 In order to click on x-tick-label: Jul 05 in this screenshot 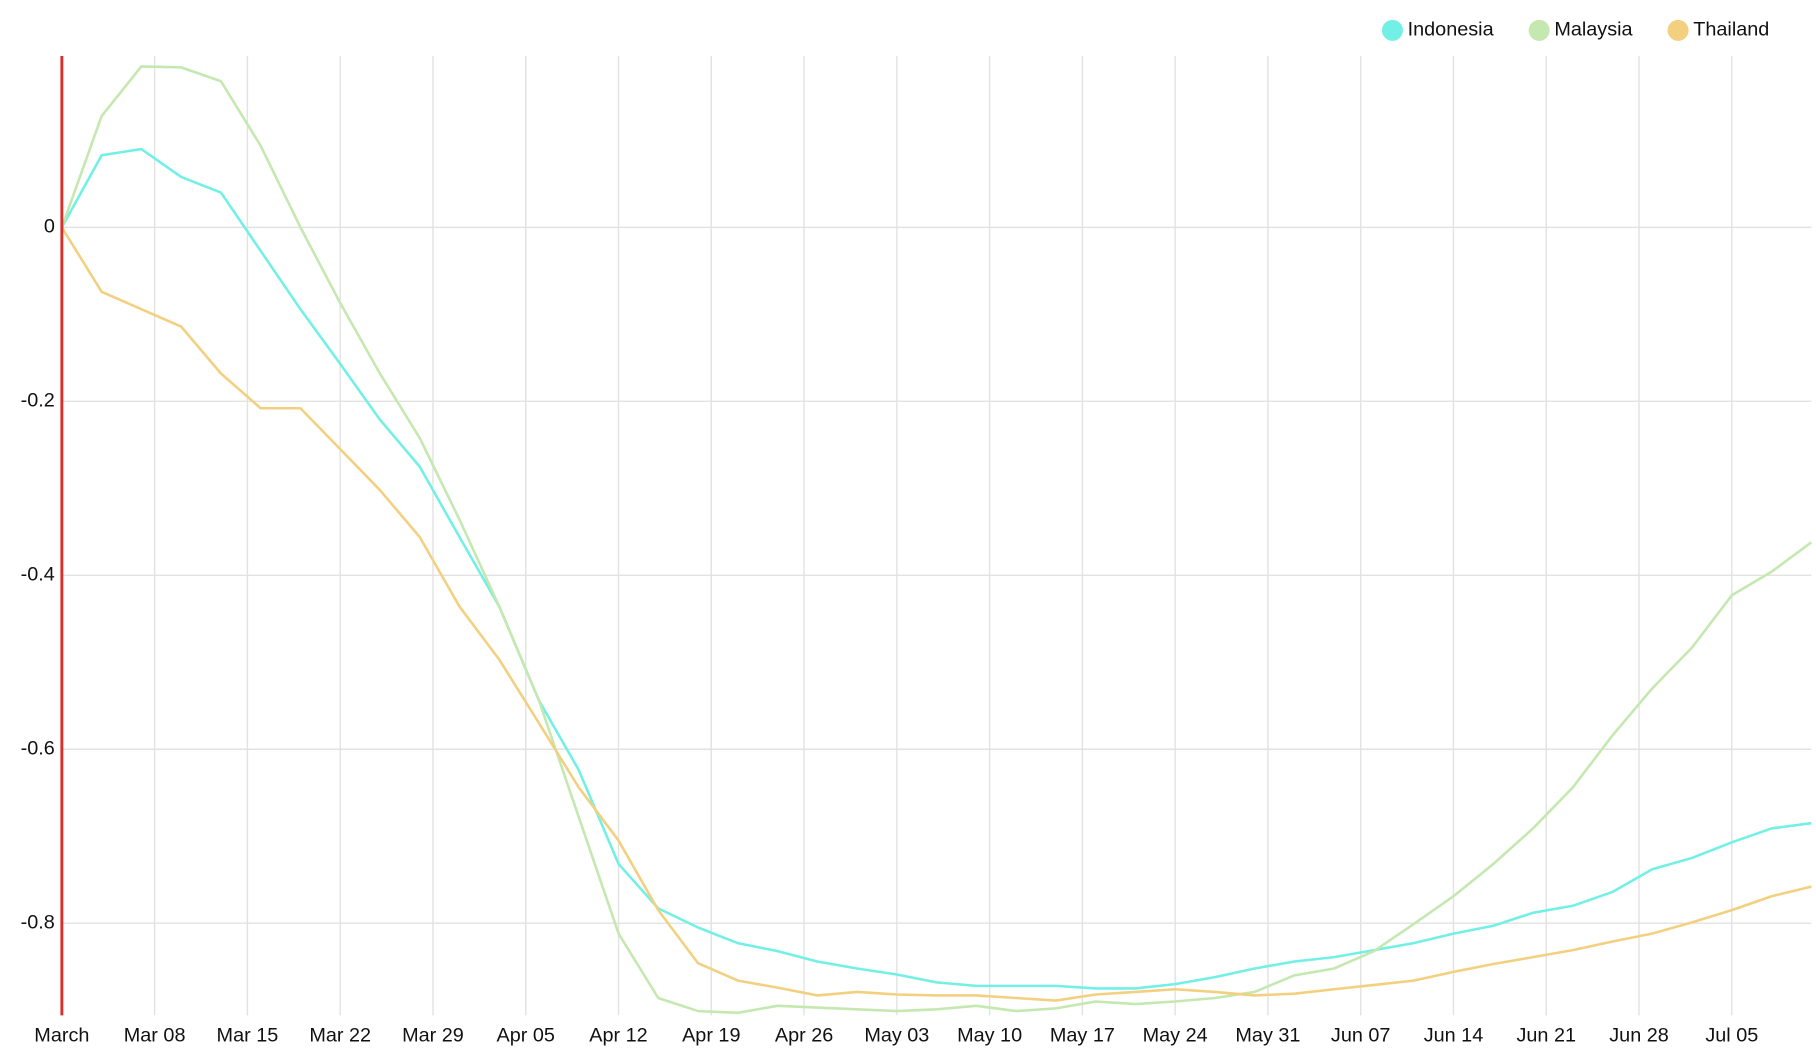, I will do `click(1731, 1036)`.